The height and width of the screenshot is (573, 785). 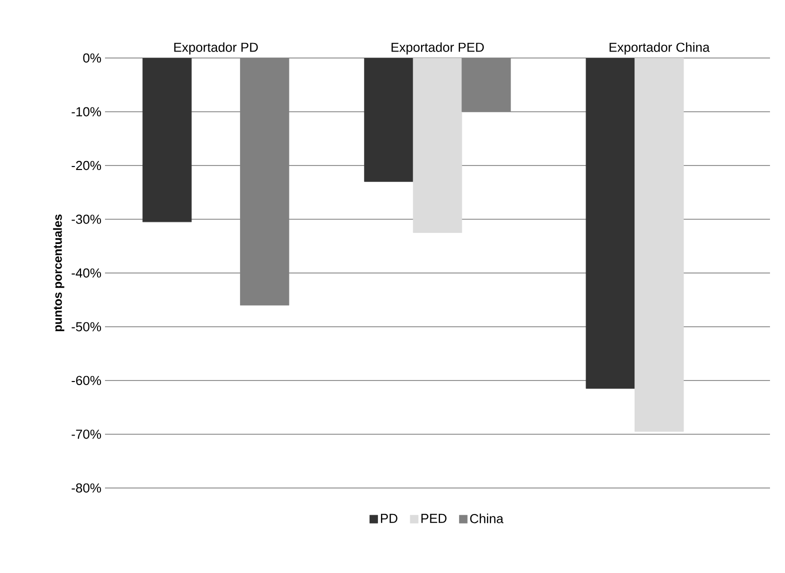 What do you see at coordinates (92, 58) in the screenshot?
I see `y-tick-label: 0%` at bounding box center [92, 58].